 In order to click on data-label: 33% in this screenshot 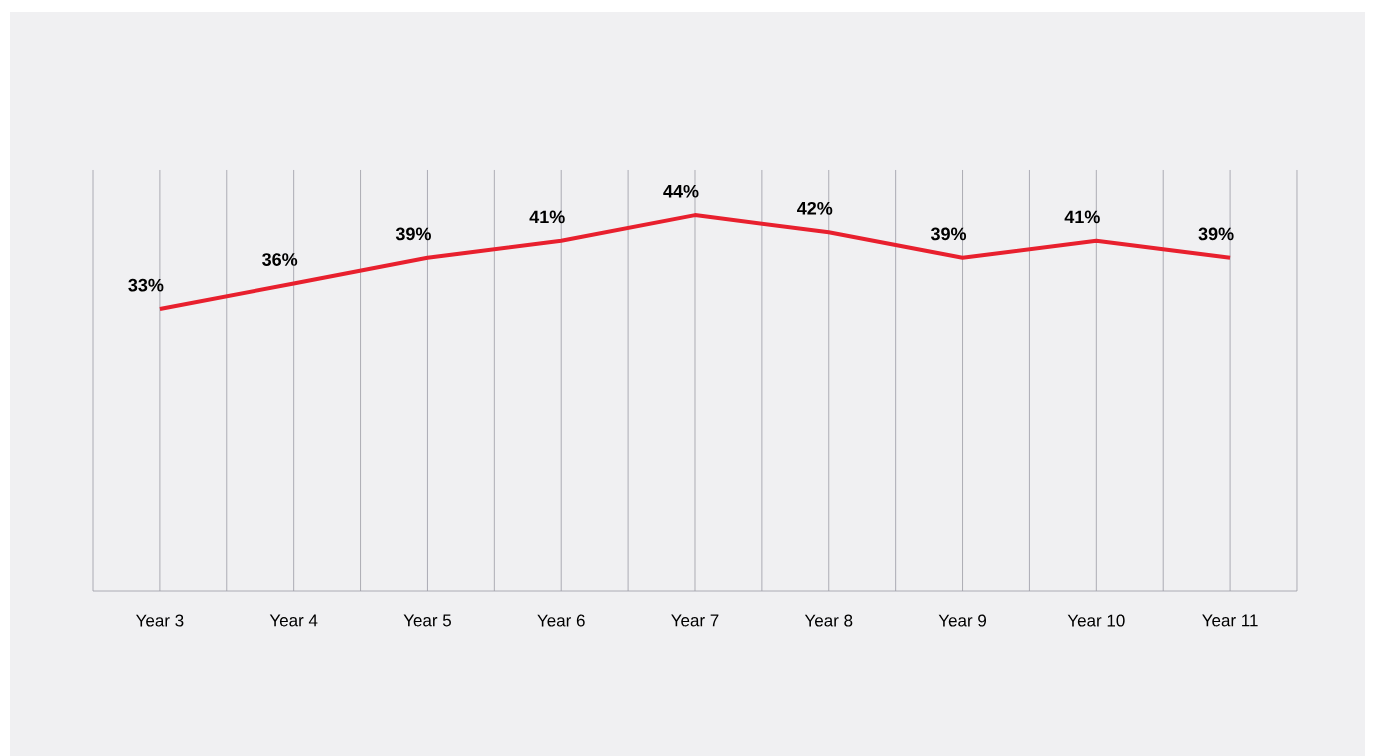, I will do `click(146, 285)`.